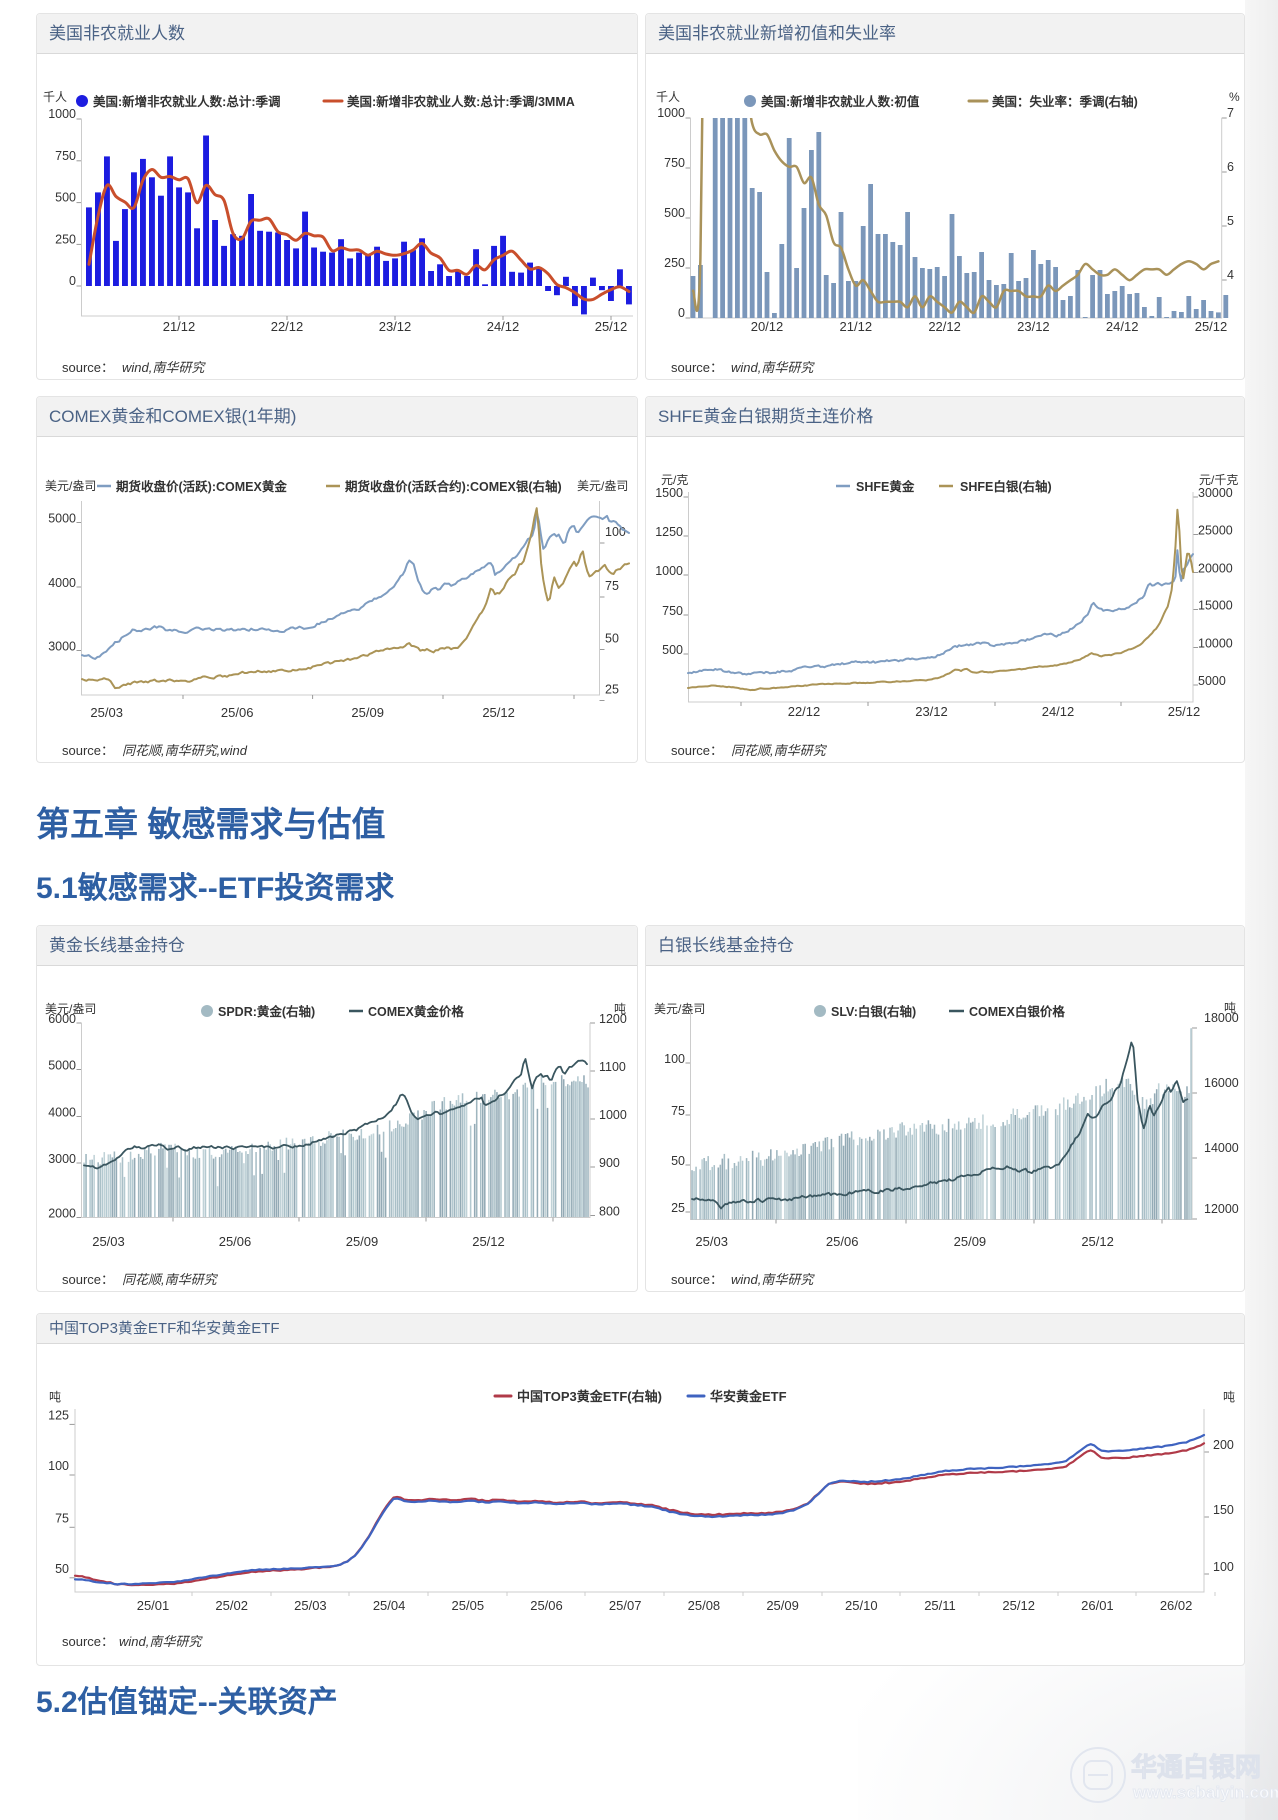 The height and width of the screenshot is (1820, 1278). Describe the element at coordinates (944, 326) in the screenshot. I see `svg-text: 22/12` at that location.